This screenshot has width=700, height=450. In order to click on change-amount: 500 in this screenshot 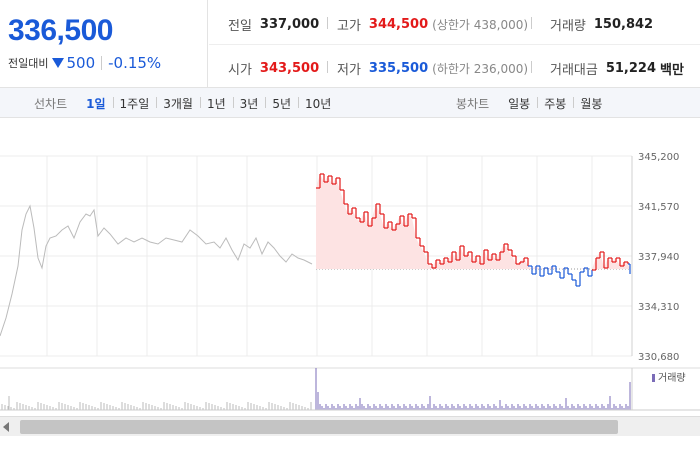, I will do `click(81, 63)`.